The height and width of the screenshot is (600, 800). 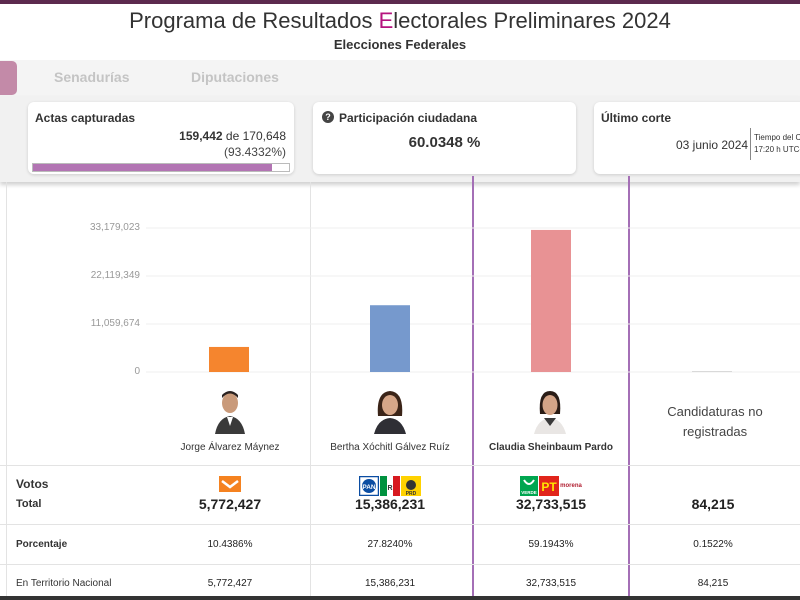 What do you see at coordinates (713, 544) in the screenshot?
I see `porcentaje-cell: 0.1522%` at bounding box center [713, 544].